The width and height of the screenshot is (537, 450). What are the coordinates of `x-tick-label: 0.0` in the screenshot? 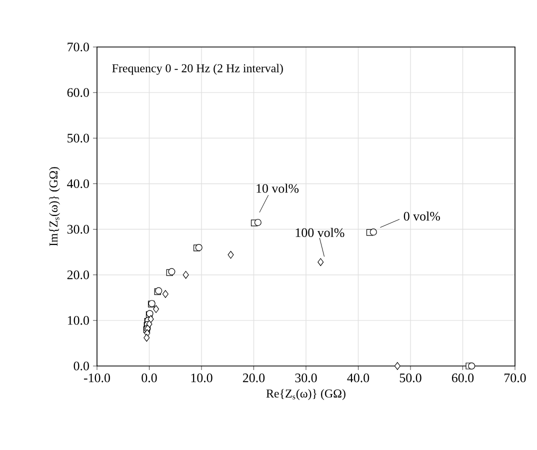 It's located at (149, 378).